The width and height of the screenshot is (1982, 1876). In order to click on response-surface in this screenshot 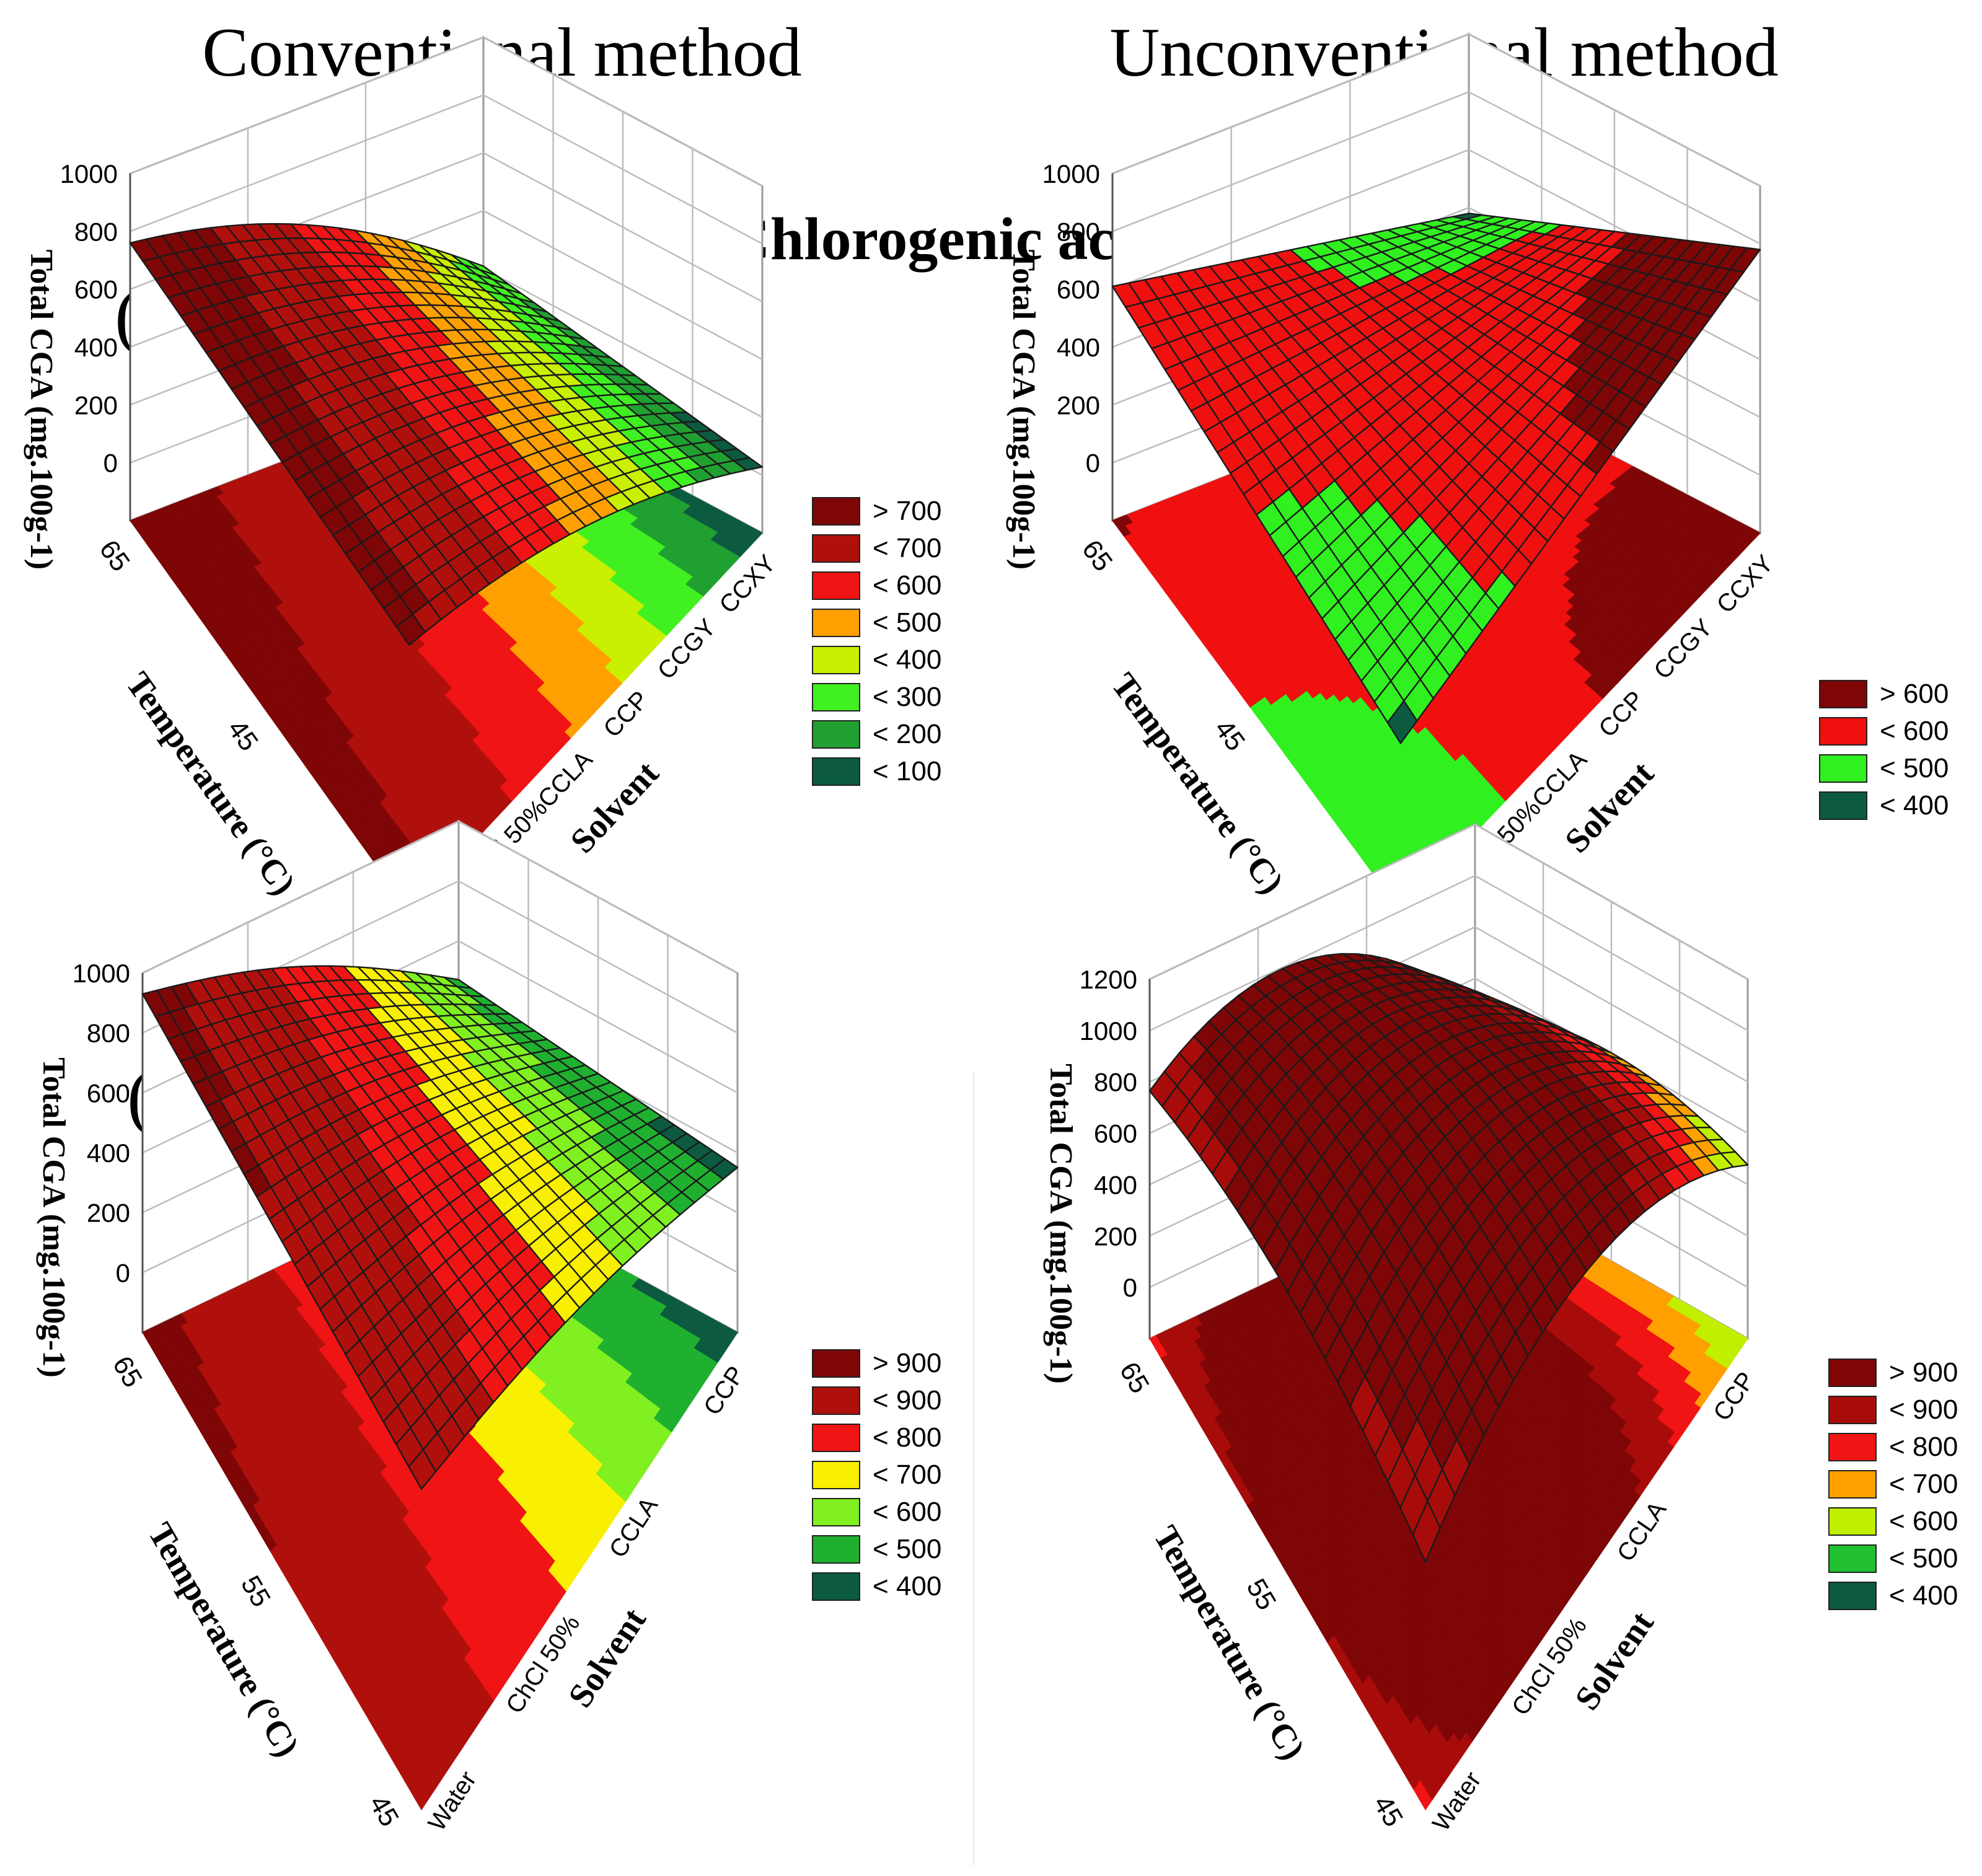, I will do `click(446, 434)`.